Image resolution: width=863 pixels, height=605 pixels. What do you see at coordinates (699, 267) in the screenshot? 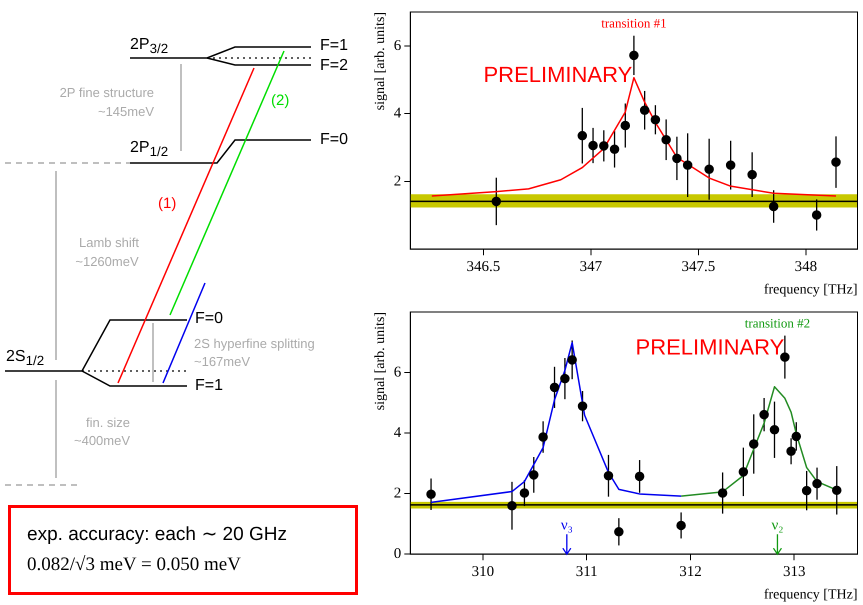
I see `x-tick-label: 347.5` at bounding box center [699, 267].